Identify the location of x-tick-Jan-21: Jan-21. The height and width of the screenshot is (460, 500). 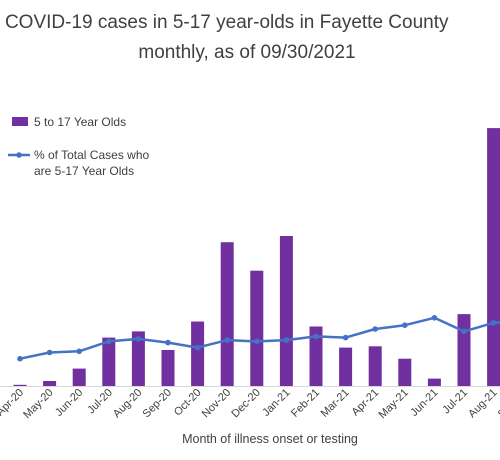
(276, 403).